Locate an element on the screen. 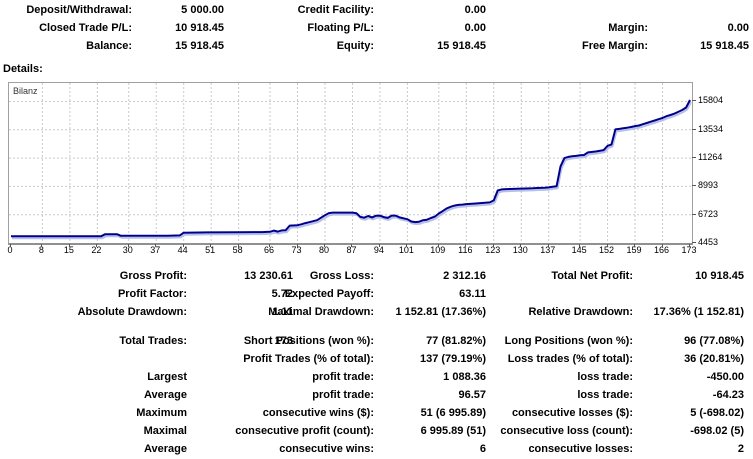  stat-cell-value: -64.23 is located at coordinates (728, 395).